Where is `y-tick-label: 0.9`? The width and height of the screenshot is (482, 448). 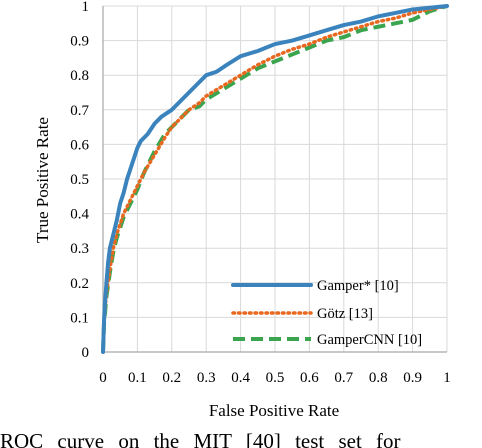
y-tick-label: 0.9 is located at coordinates (79, 42).